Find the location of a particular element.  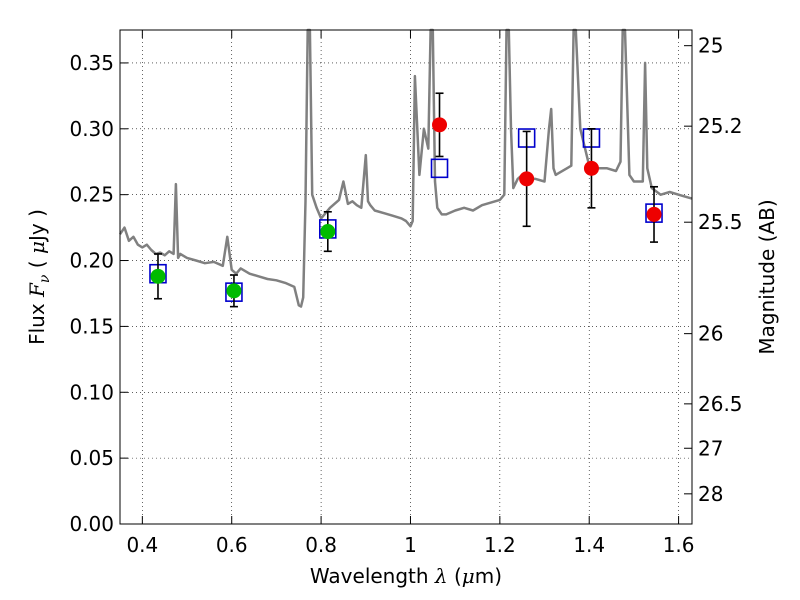

model-photometry-square is located at coordinates (439, 168).